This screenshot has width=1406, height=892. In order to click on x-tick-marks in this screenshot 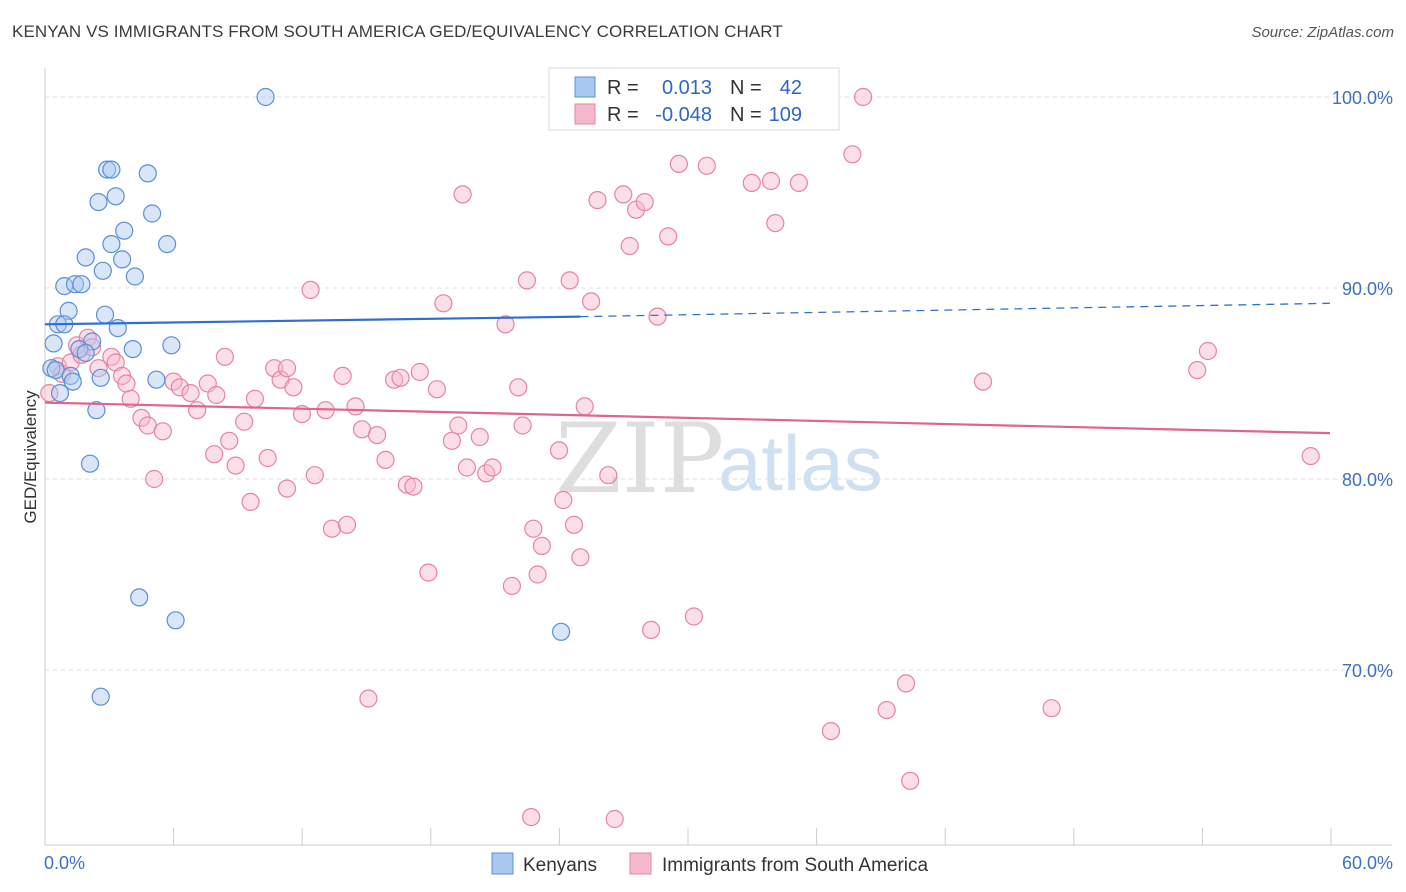, I will do `click(688, 836)`.